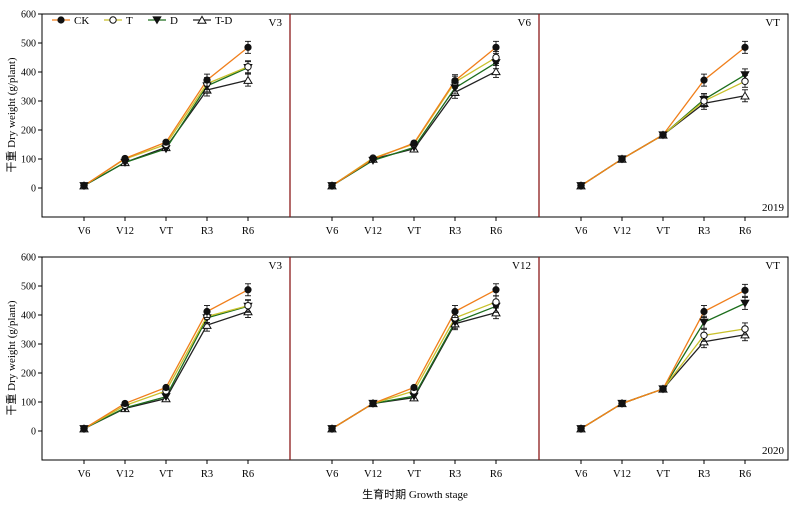 The image size is (800, 508). I want to click on legend-marker-t, so click(113, 20).